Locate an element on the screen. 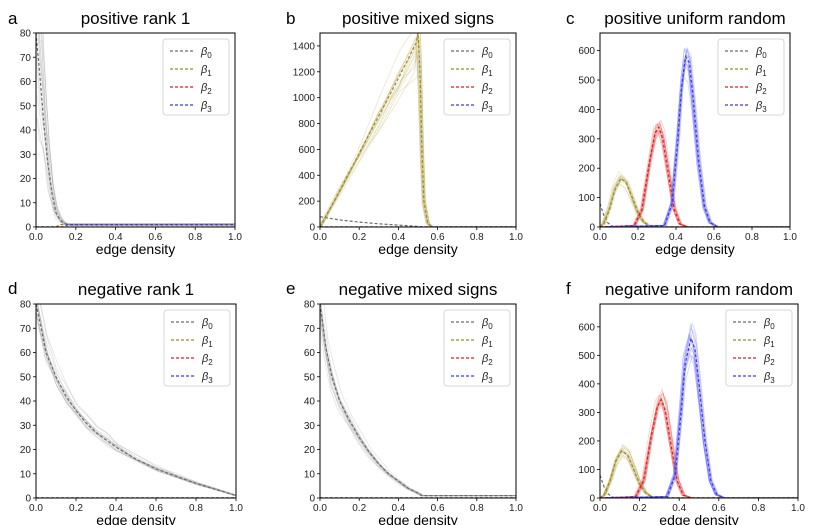  legend-label-beta1: β1 is located at coordinates (487, 342).